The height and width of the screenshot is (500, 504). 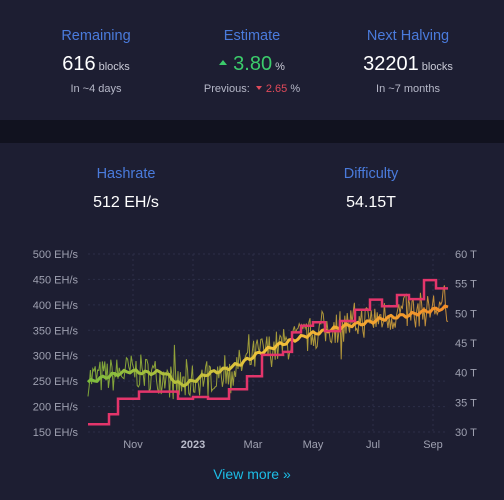 I want to click on y-right-tick-label: 35 T, so click(x=466, y=403).